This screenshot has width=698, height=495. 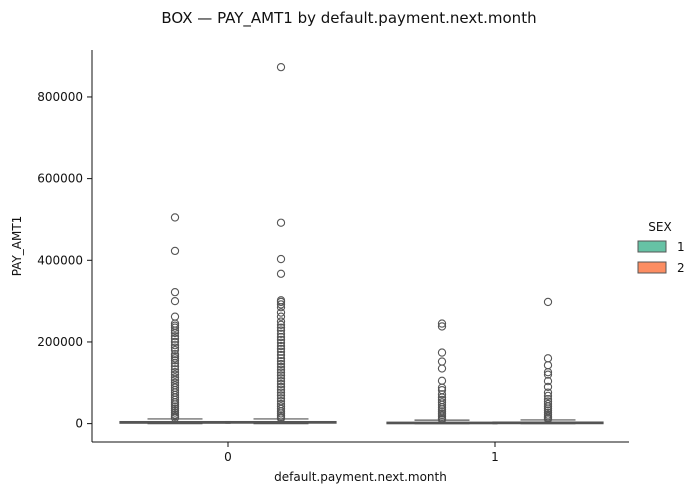 What do you see at coordinates (360, 477) in the screenshot?
I see `x-axis-label: default.payment.next.month` at bounding box center [360, 477].